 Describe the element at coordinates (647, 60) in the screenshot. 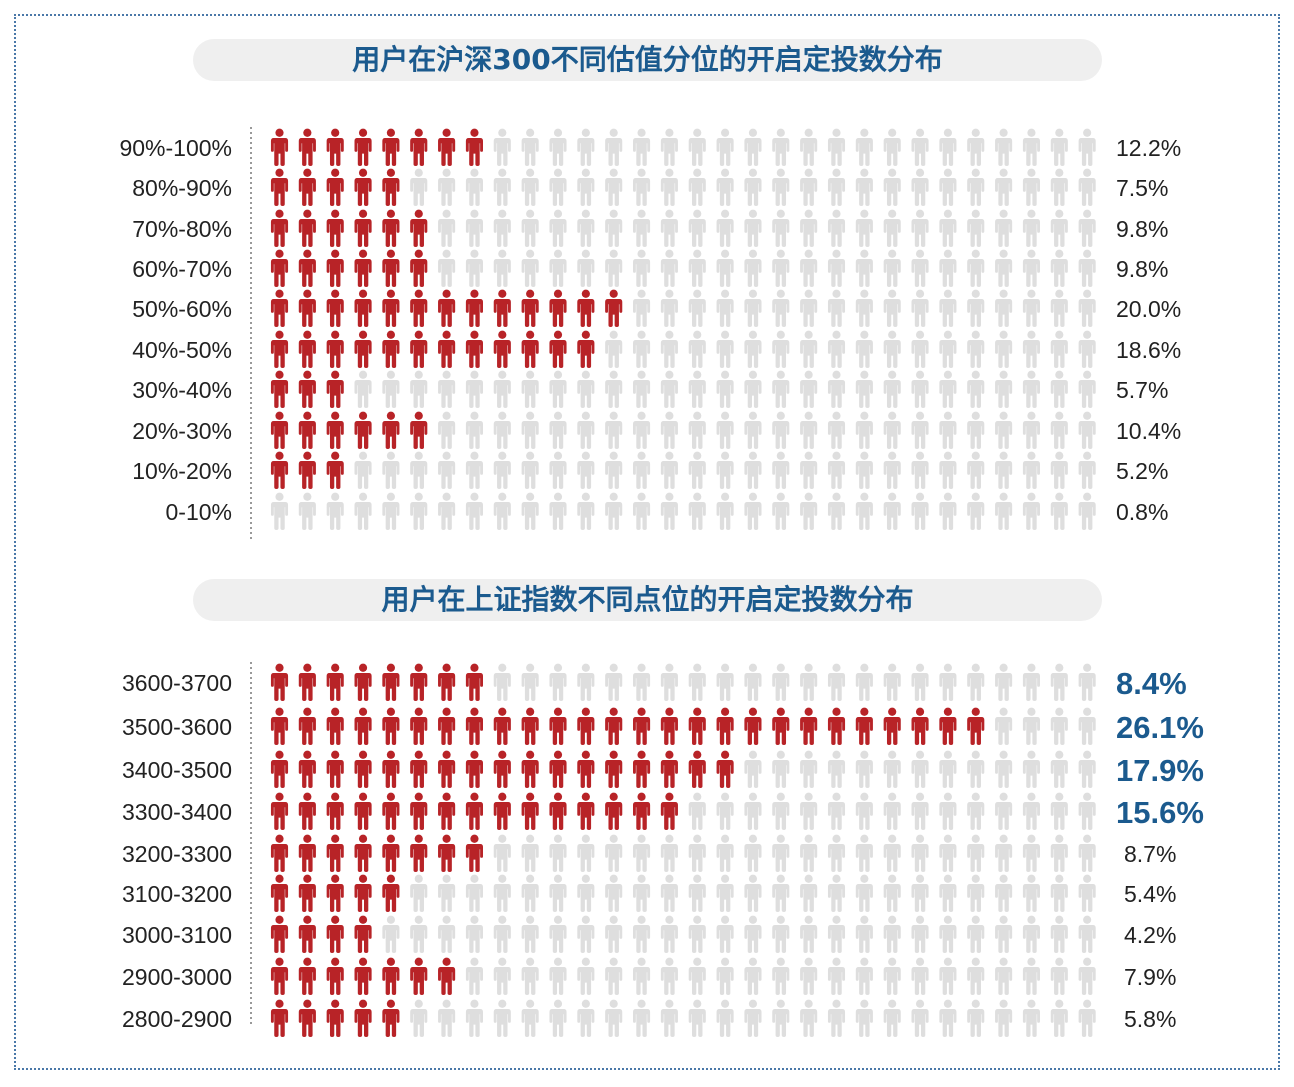

I see `chart-title-csi300: 用户在沪深300不同估值分位的开启定投数分布` at that location.